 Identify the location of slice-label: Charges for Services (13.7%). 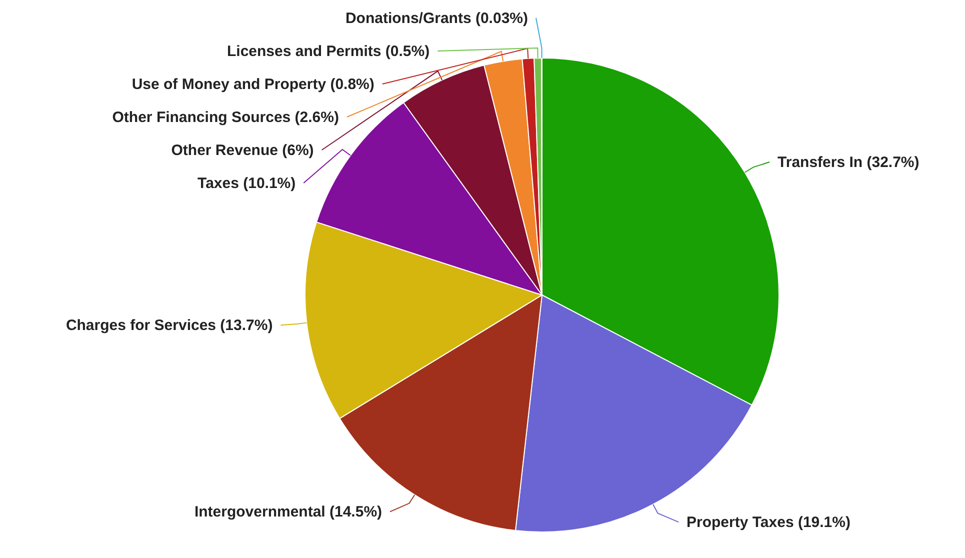
(169, 325).